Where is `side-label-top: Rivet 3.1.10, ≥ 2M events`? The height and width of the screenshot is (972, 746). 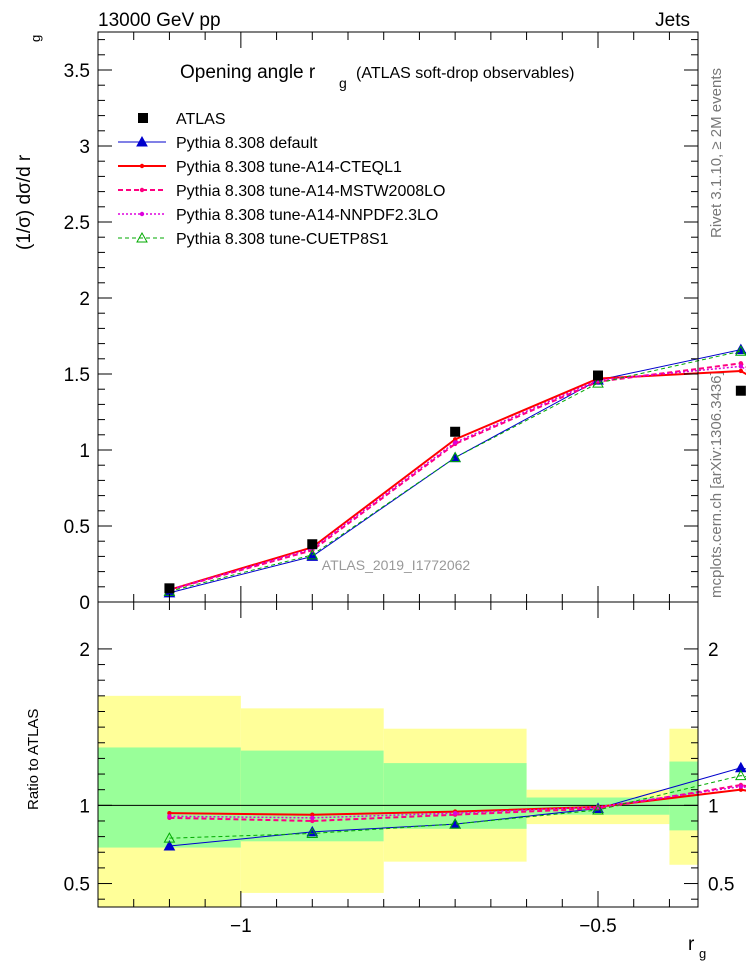
side-label-top: Rivet 3.1.10, ≥ 2M events is located at coordinates (716, 153).